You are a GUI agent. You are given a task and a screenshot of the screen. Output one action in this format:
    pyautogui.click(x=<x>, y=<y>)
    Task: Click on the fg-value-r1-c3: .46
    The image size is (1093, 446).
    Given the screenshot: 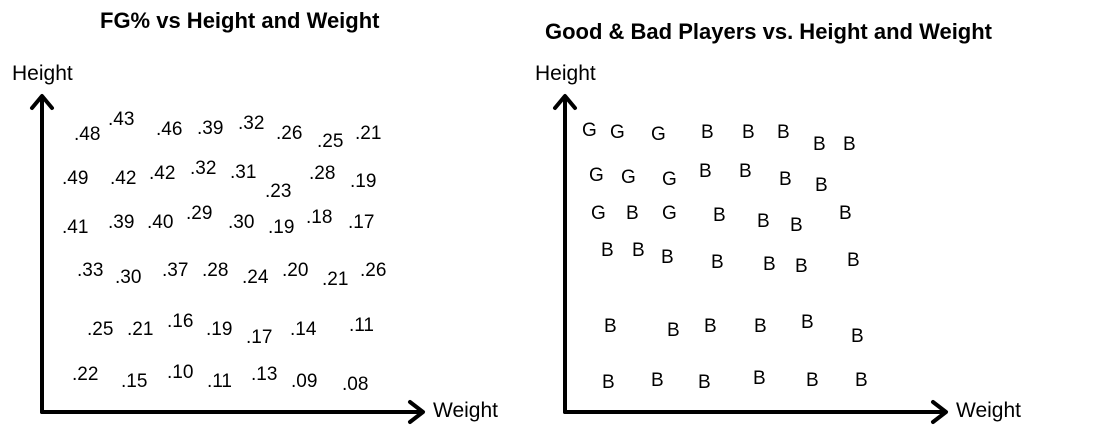 What is the action you would take?
    pyautogui.click(x=169, y=129)
    